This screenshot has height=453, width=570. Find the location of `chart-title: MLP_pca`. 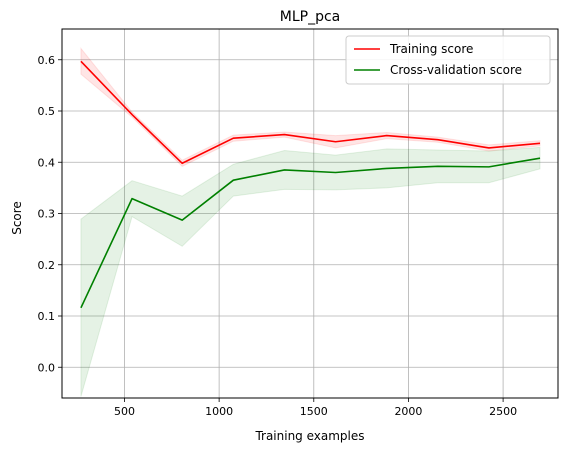

chart-title: MLP_pca is located at coordinates (310, 17).